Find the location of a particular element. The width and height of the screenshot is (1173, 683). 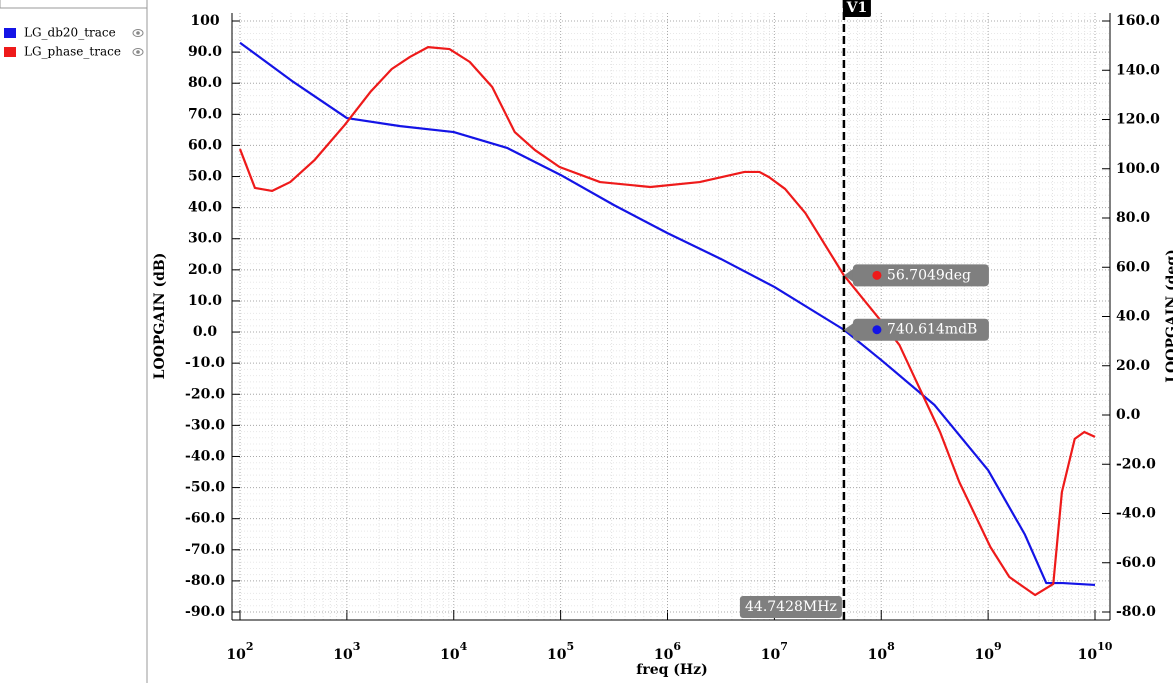

y-tick-label: 0.0 is located at coordinates (205, 332).